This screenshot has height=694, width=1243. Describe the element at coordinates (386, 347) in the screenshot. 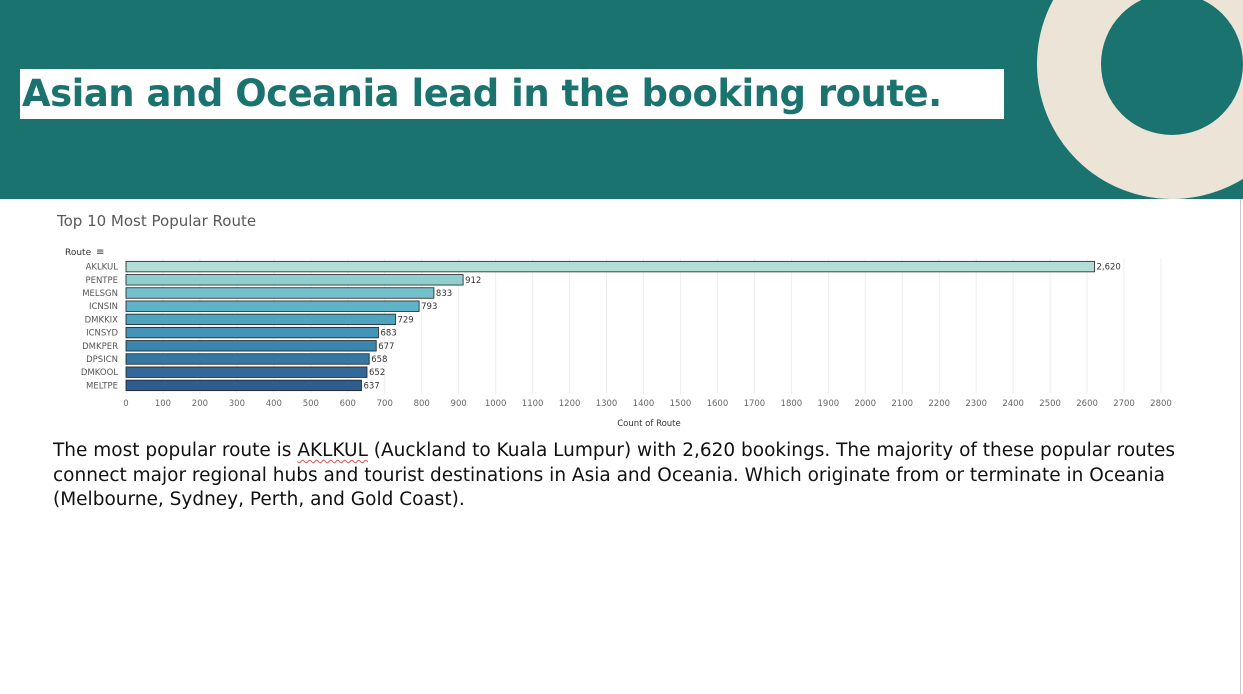

I see `value-label: 677` at that location.